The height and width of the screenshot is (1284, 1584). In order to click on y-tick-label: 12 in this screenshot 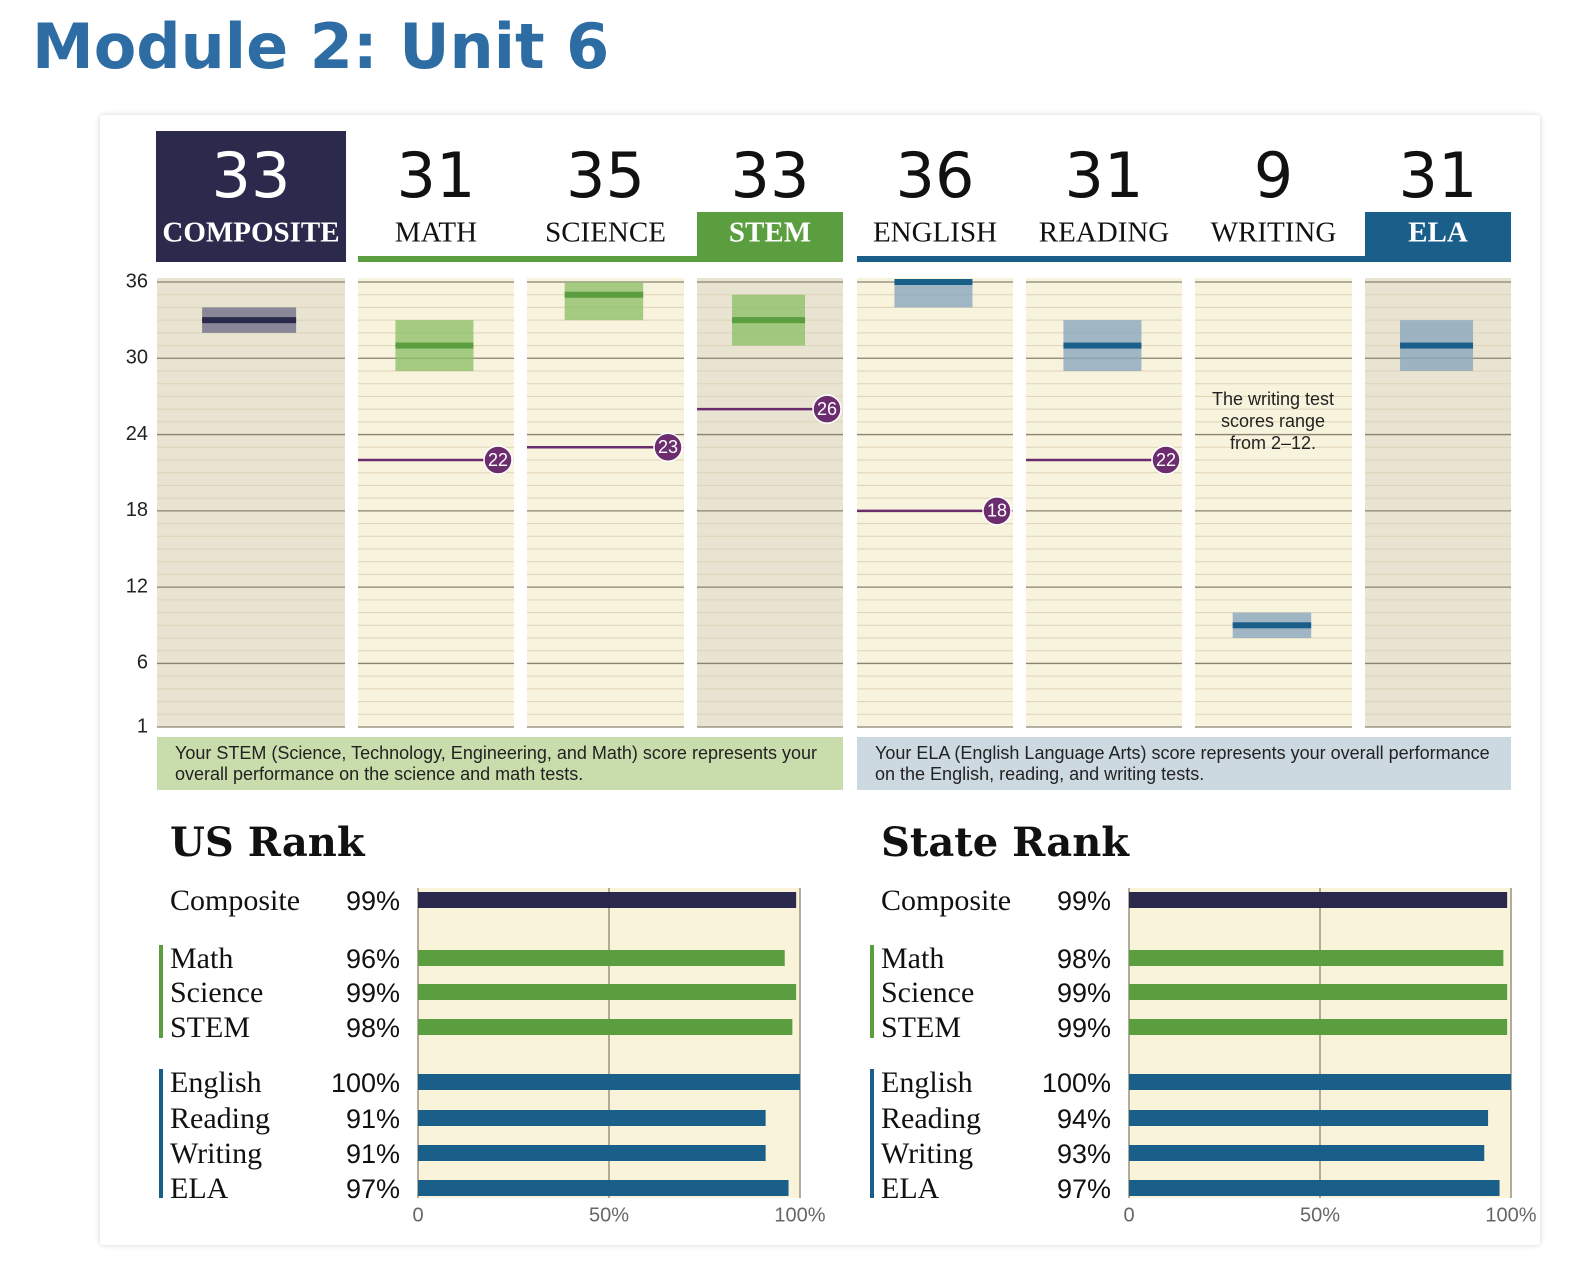, I will do `click(137, 586)`.